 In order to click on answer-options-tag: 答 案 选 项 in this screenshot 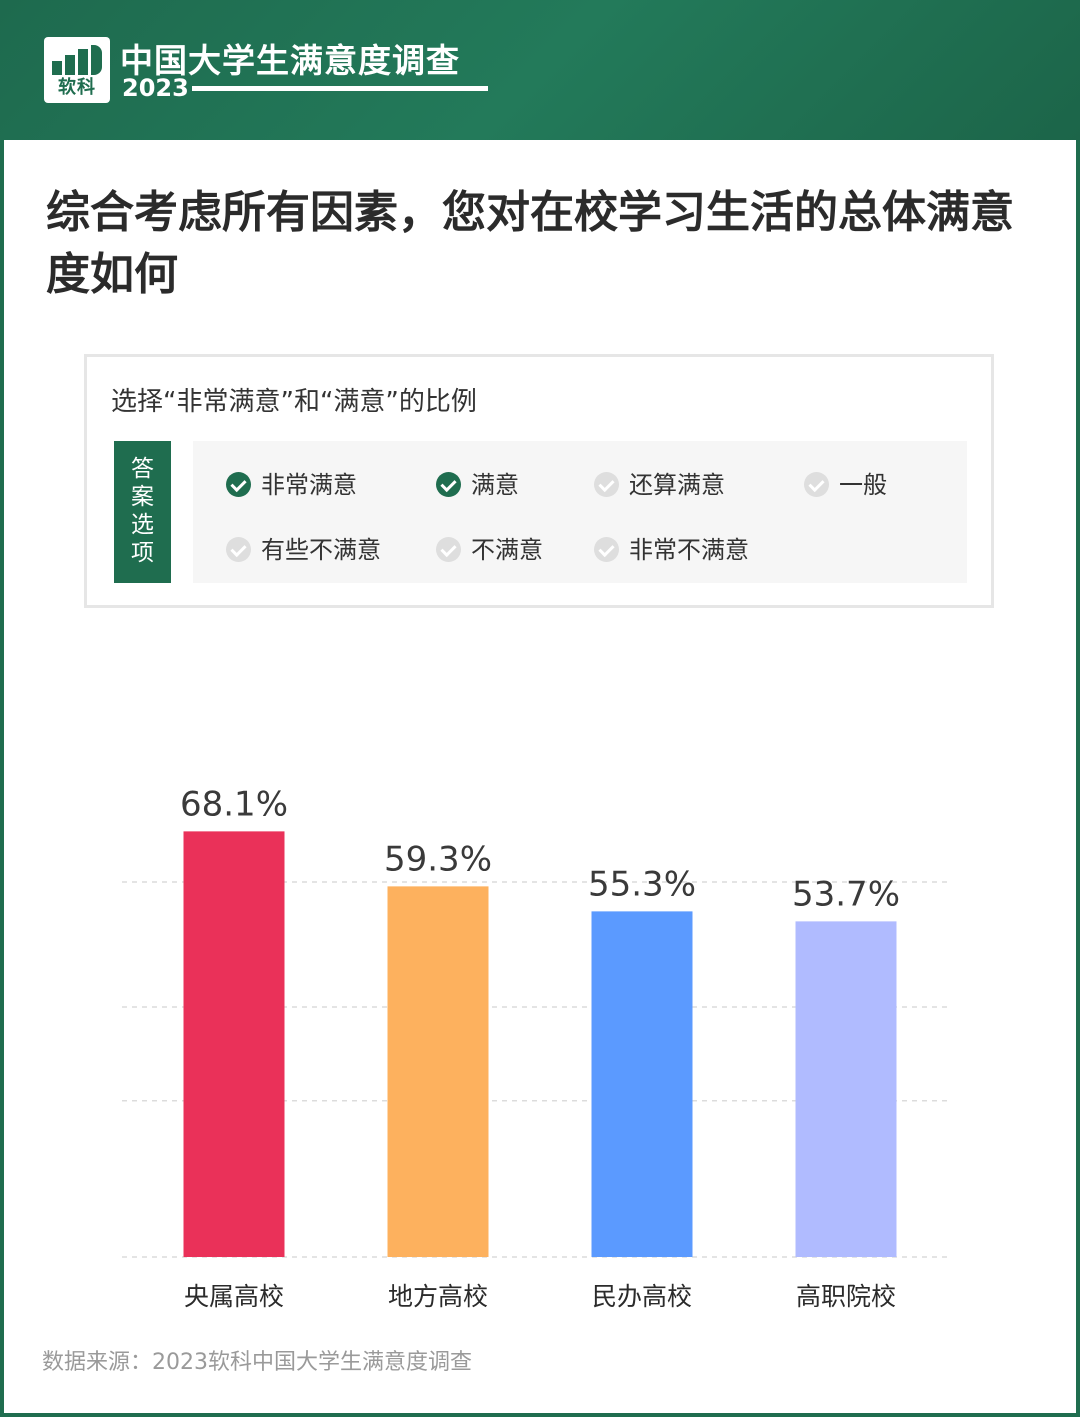, I will do `click(142, 512)`.